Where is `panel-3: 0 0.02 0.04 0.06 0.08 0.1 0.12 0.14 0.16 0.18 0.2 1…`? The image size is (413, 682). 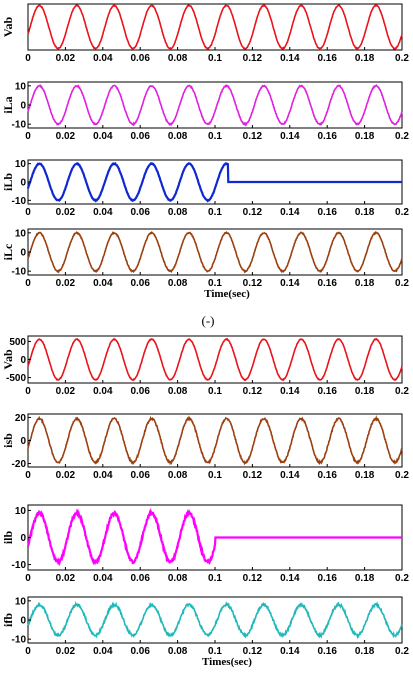
panel-3: 0 0.02 0.04 0.06 0.08 0.1 0.12 0.14 0.16 0.18 0.2 1… is located at coordinates (205, 188).